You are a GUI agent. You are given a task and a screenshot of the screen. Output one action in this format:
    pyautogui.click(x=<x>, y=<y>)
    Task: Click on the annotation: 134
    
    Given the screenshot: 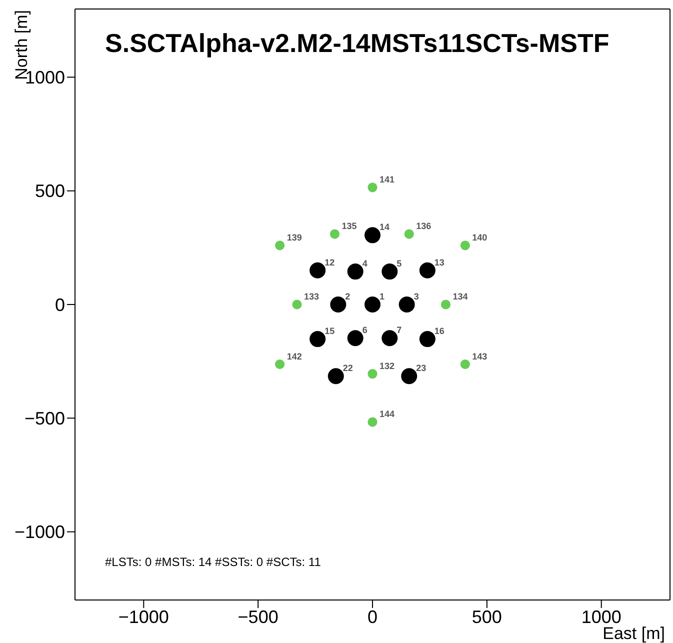 What is the action you would take?
    pyautogui.click(x=460, y=297)
    